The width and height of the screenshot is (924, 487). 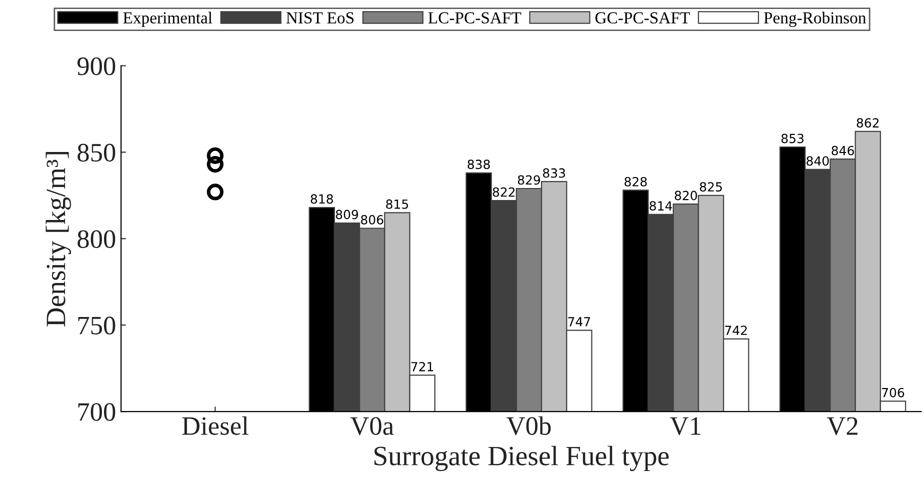 I want to click on y-axis-title: Density [kg/m³], so click(x=59, y=239).